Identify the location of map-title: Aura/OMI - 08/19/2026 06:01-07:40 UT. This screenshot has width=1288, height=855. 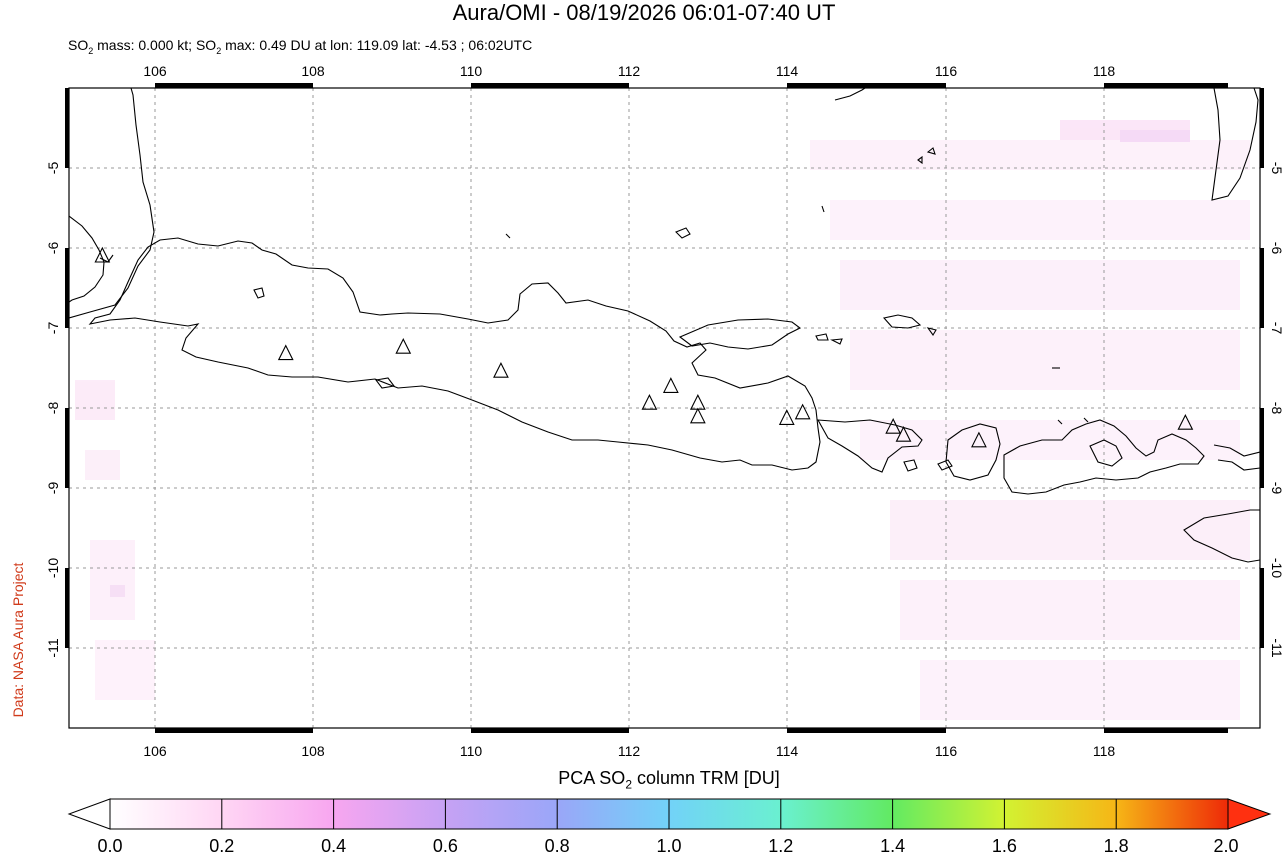
(644, 12).